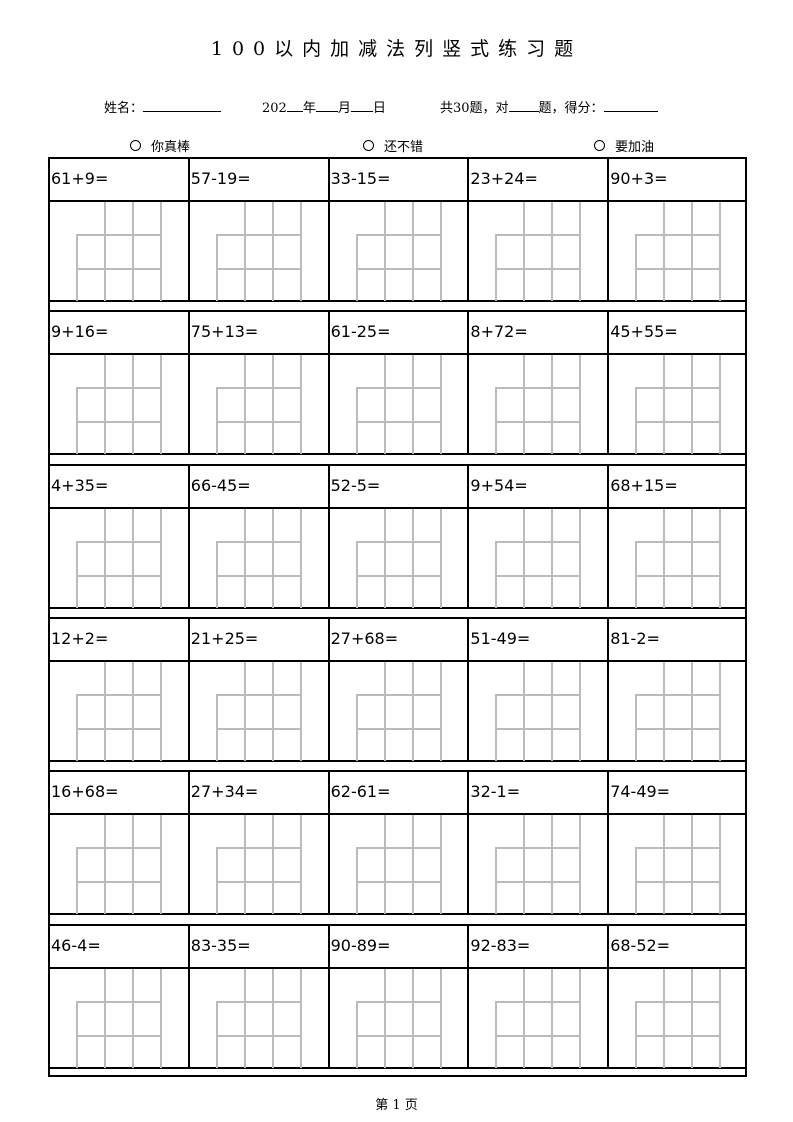  Describe the element at coordinates (537, 229) in the screenshot. I see `problem-cell: 23+24=` at that location.